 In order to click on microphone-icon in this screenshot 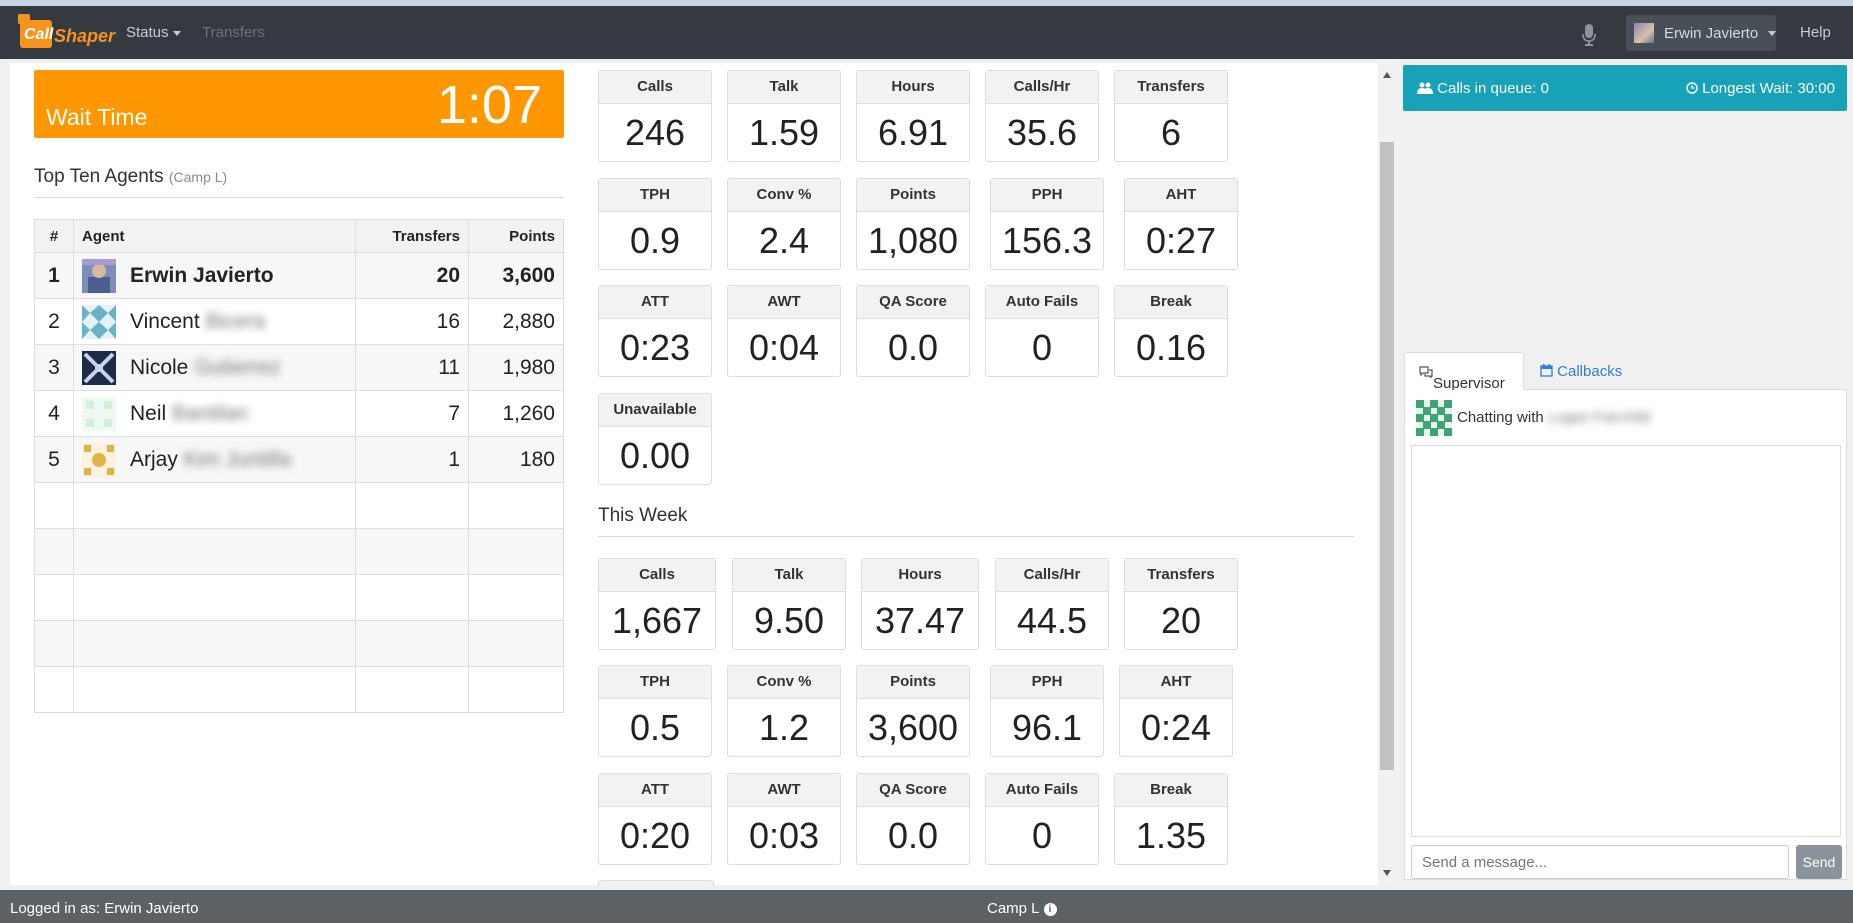, I will do `click(1589, 35)`.